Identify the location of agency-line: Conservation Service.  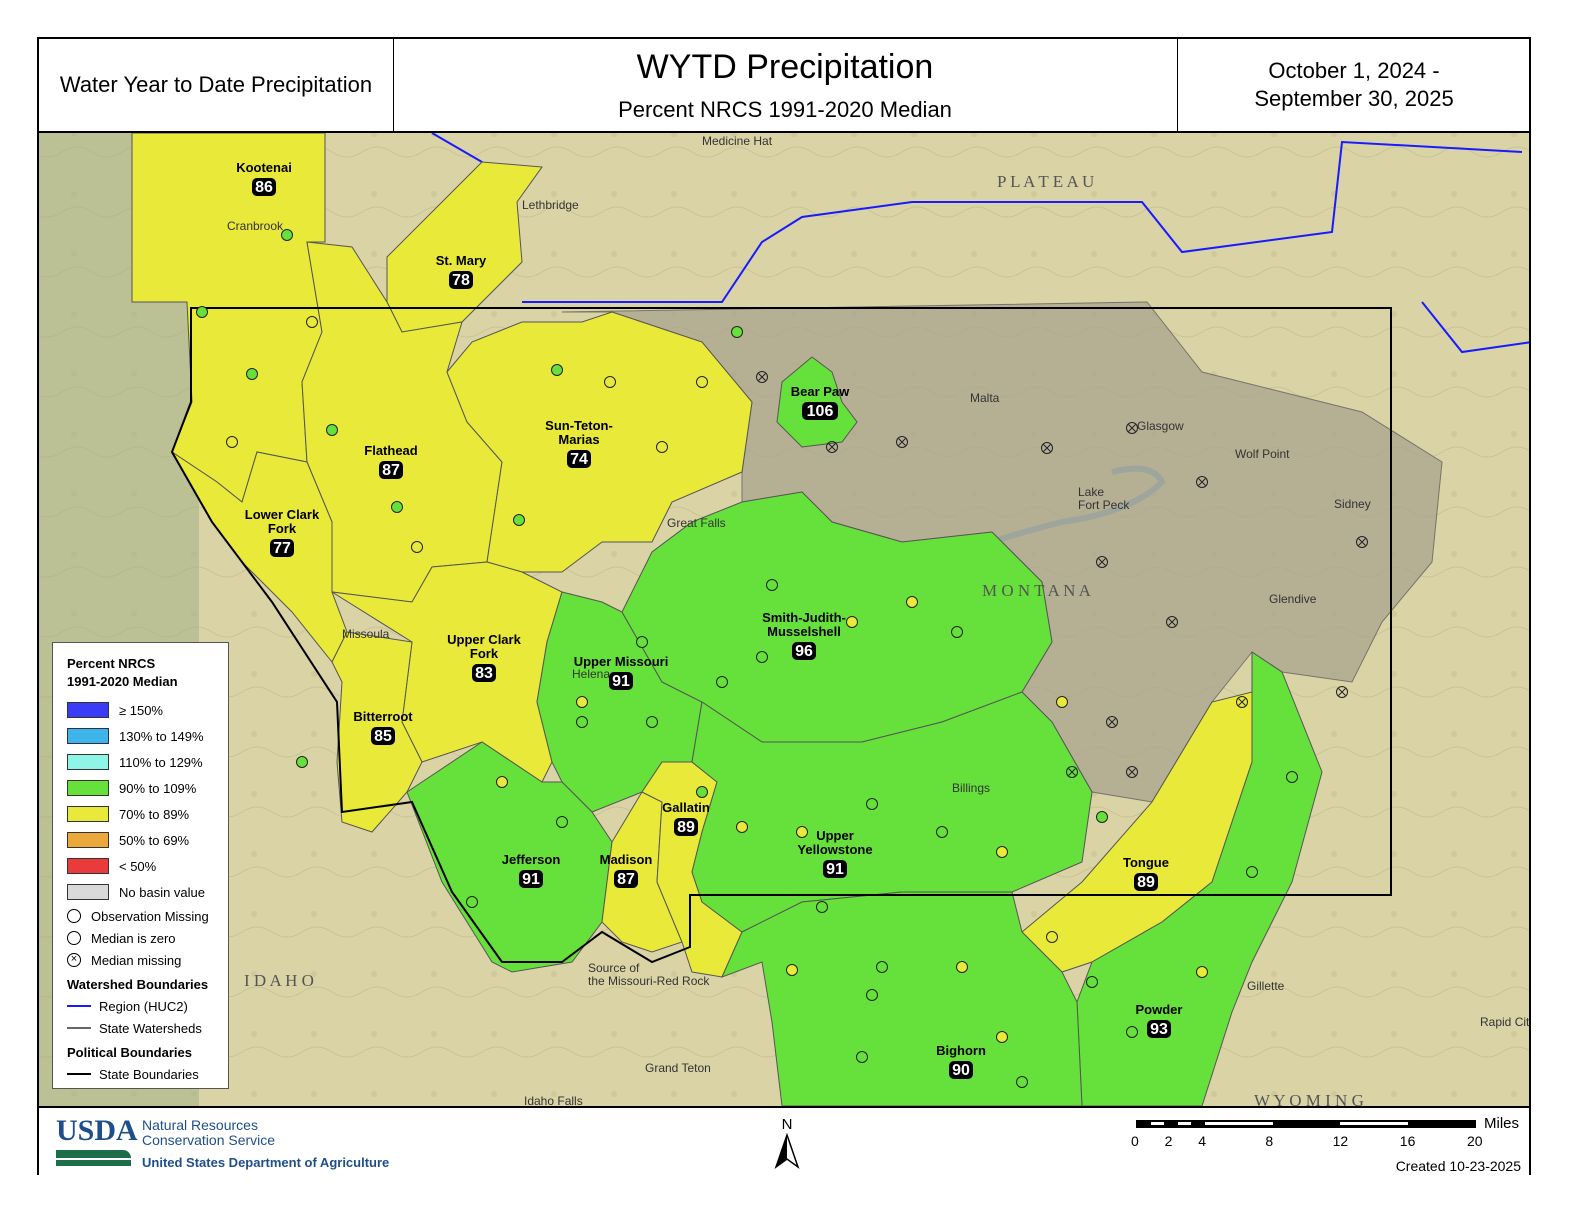
(209, 1140).